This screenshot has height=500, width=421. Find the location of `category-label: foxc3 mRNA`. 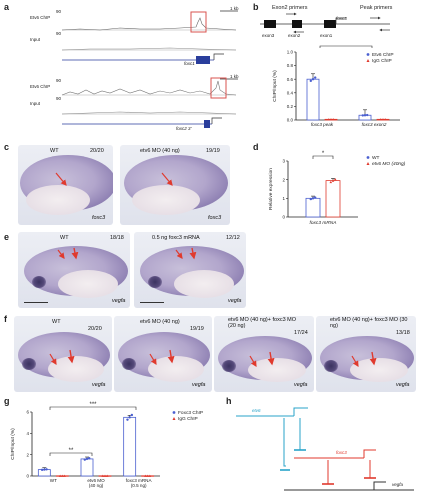

category-label: foxc3 mRNA is located at coordinates (139, 480).